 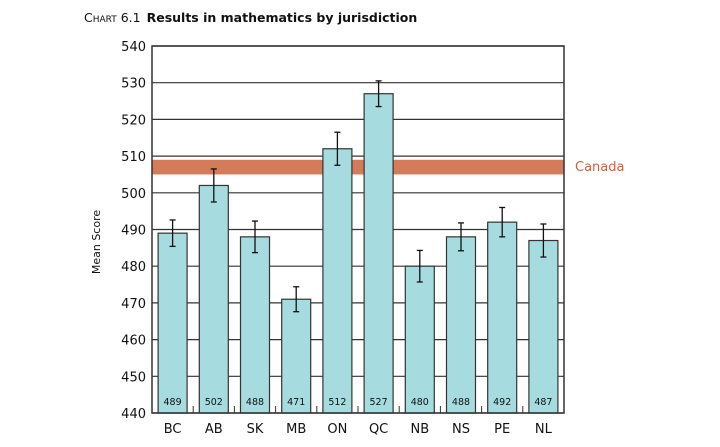 I want to click on data-label-AB: 502, so click(x=214, y=402).